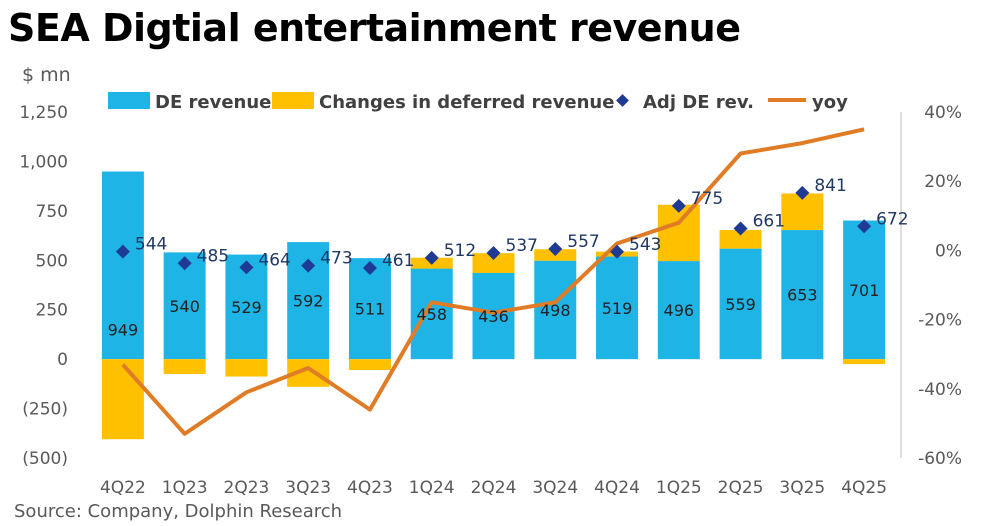 This screenshot has width=990, height=526. Describe the element at coordinates (802, 488) in the screenshot. I see `x-tick-label: 3Q25` at that location.